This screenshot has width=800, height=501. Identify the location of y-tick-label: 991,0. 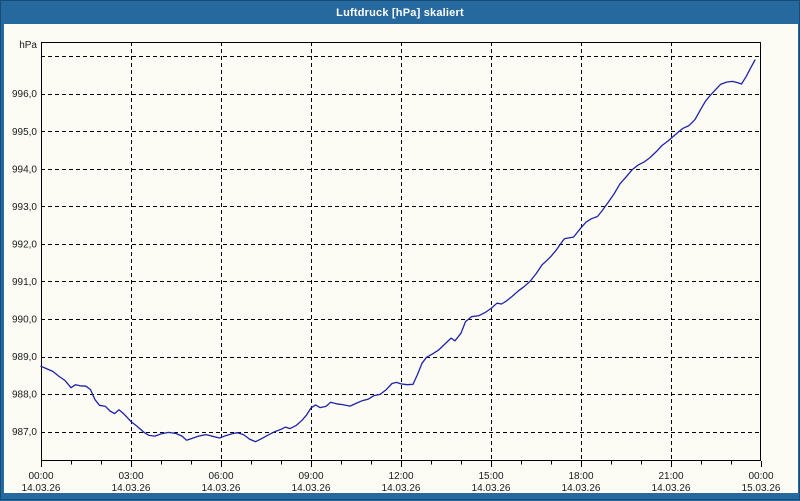
(24, 282).